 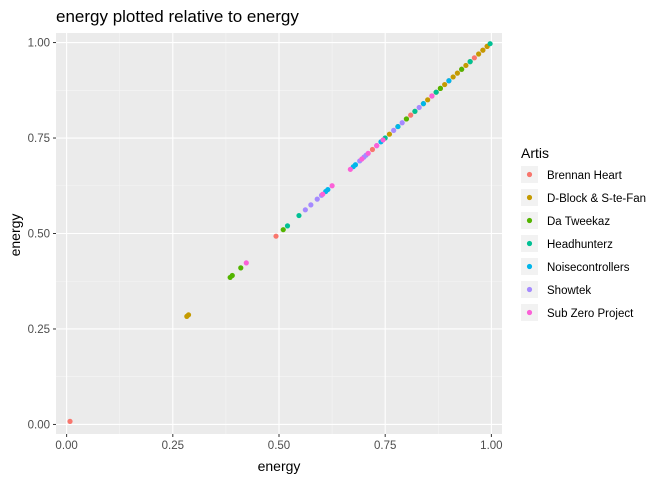 I want to click on x-tick-label: 1.00, so click(x=491, y=446).